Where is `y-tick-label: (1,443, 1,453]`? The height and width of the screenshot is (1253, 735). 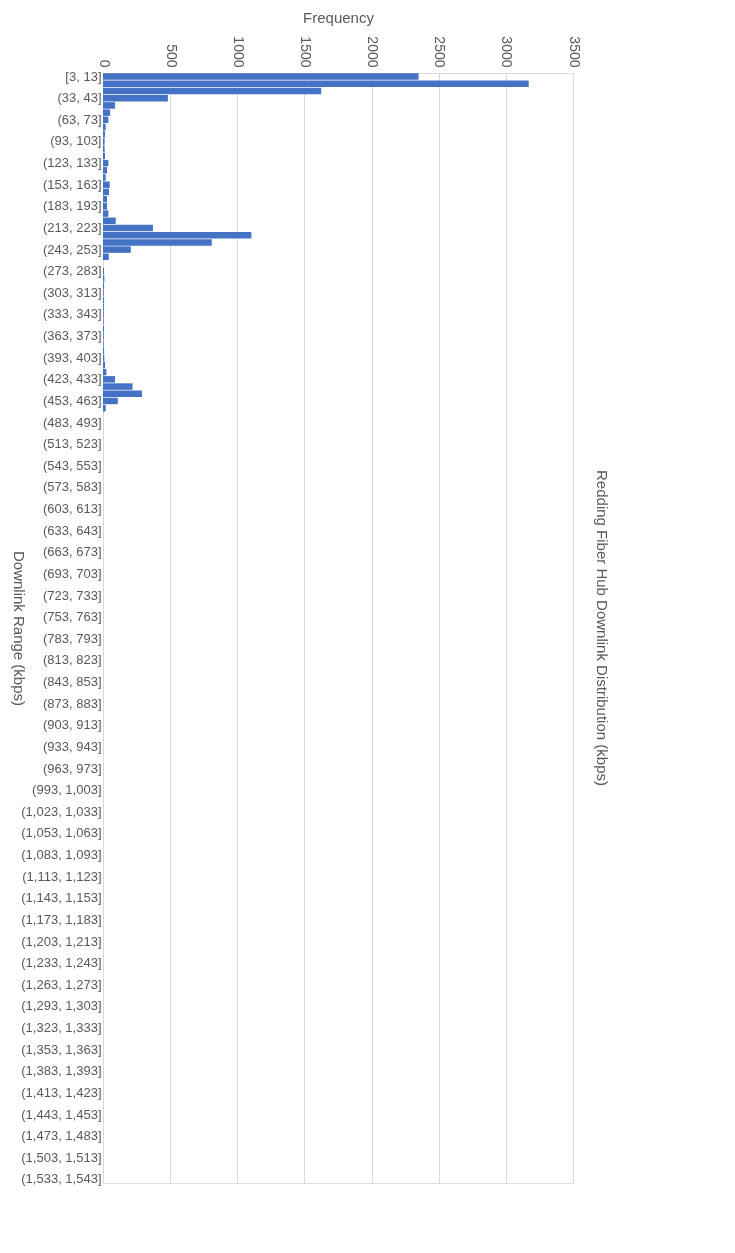
y-tick-label: (1,443, 1,453] is located at coordinates (61, 1114).